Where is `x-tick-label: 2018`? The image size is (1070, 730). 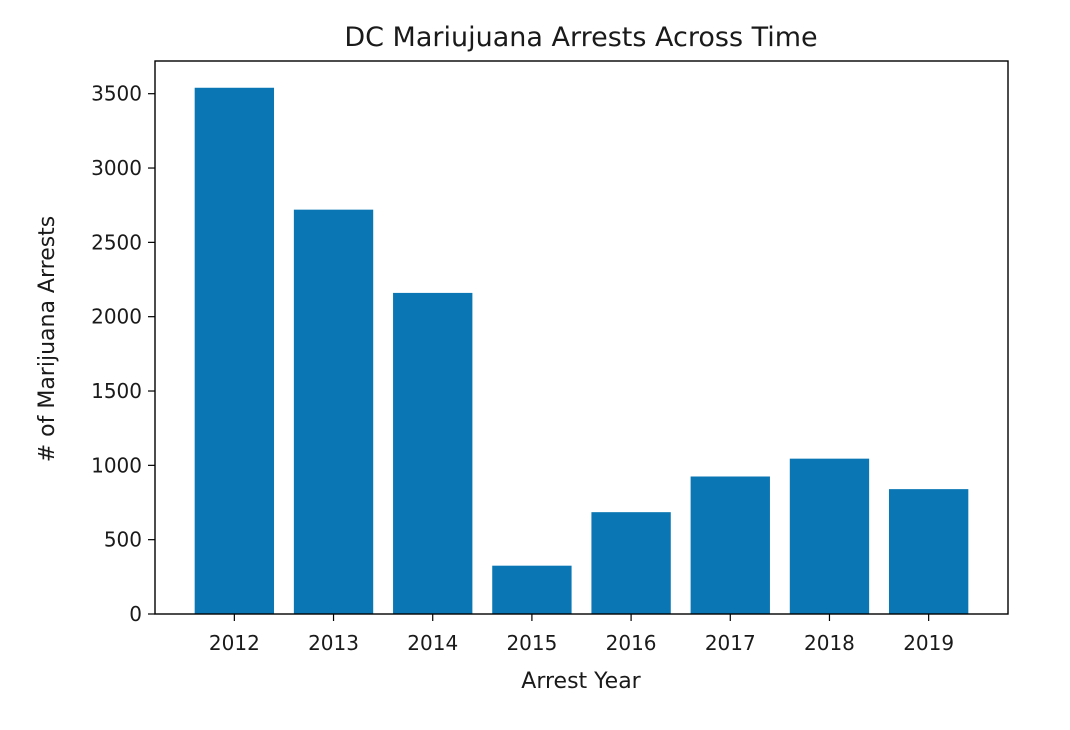
x-tick-label: 2018 is located at coordinates (829, 643).